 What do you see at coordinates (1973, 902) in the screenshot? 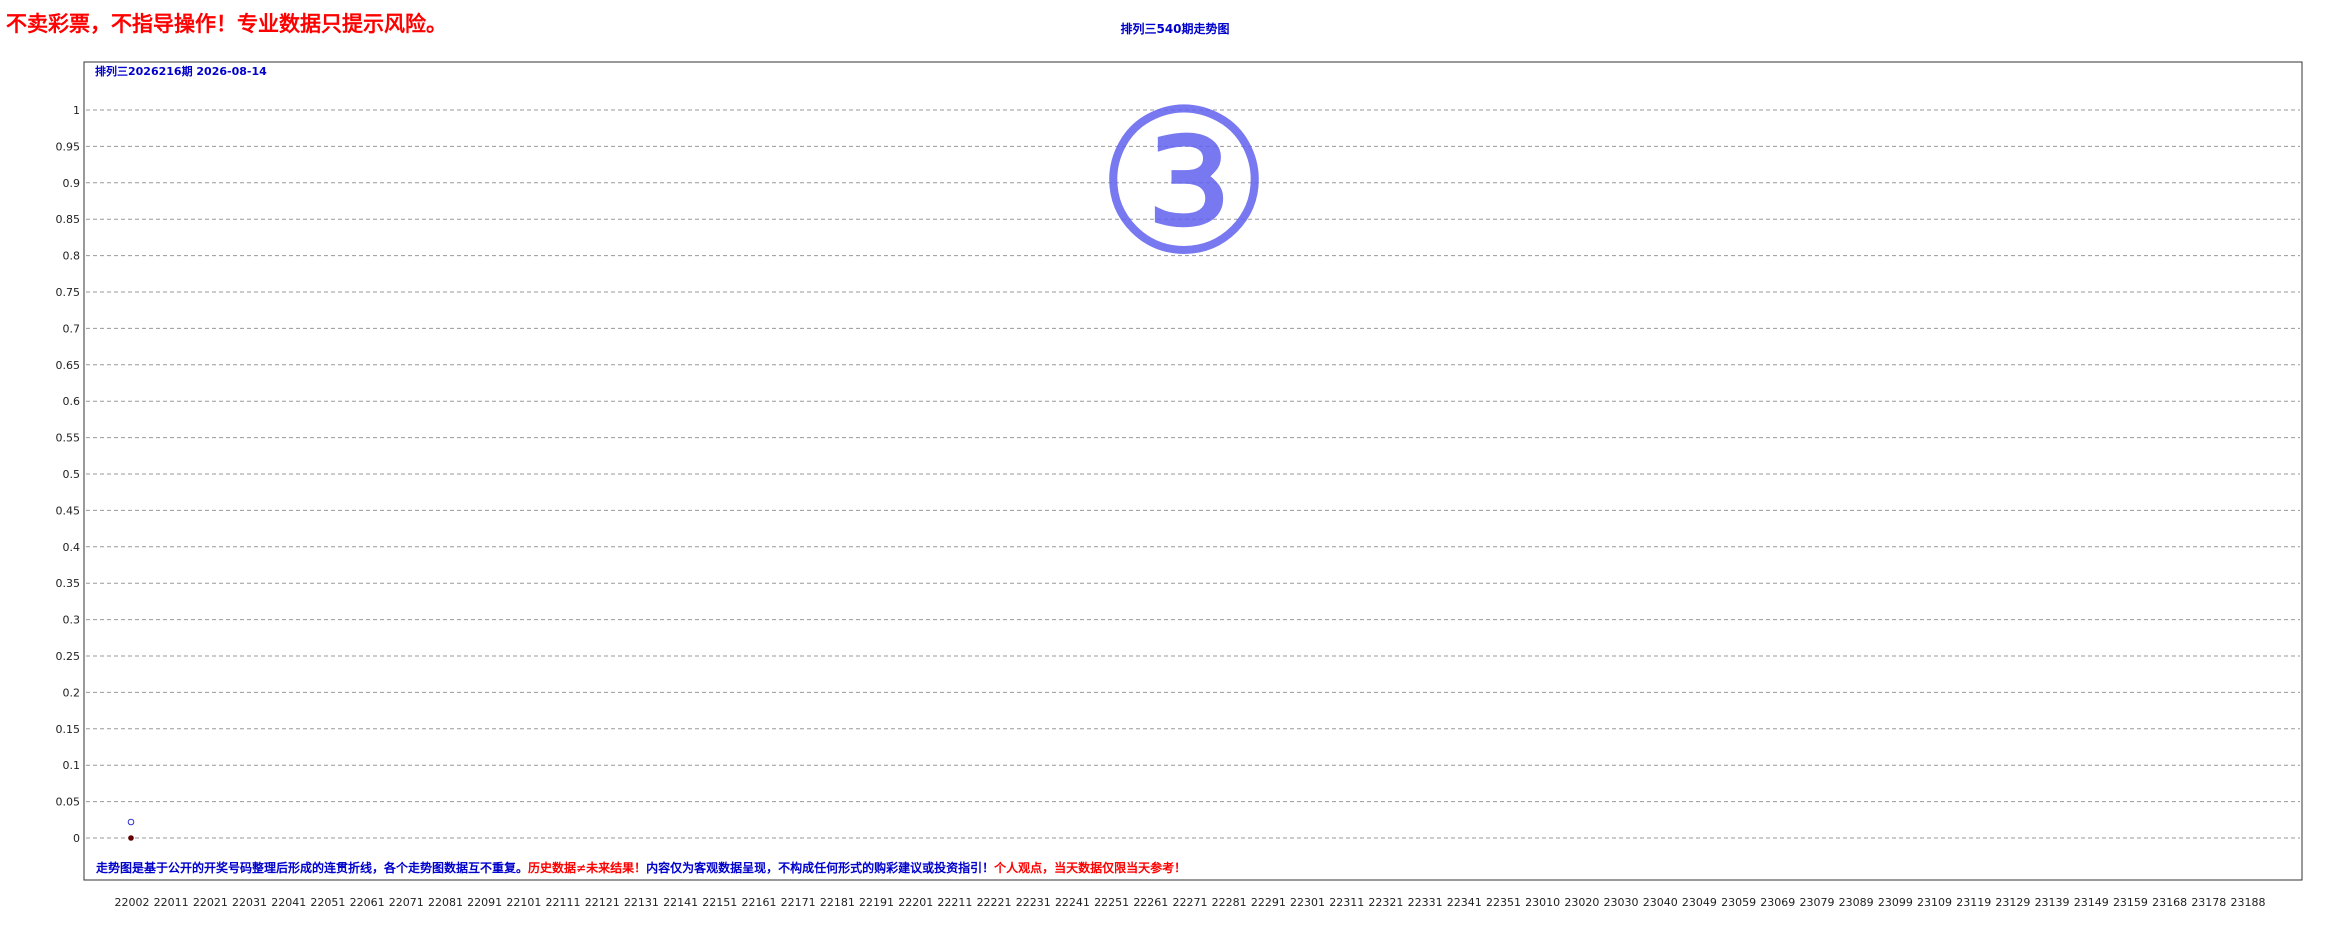
I see `x-tick-label: 23119` at bounding box center [1973, 902].